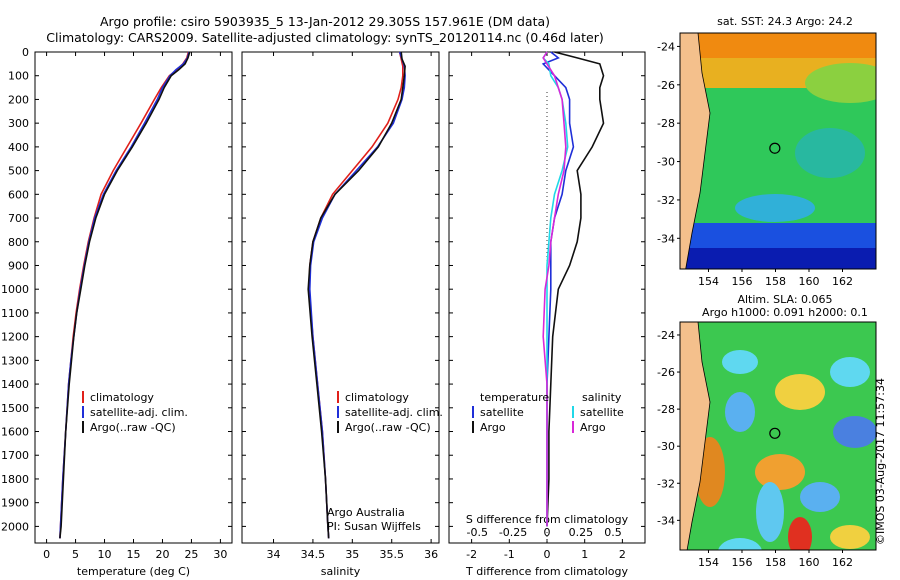 This screenshot has width=900, height=580. Describe the element at coordinates (313, 554) in the screenshot. I see `x-tick-label: 34.5` at that location.